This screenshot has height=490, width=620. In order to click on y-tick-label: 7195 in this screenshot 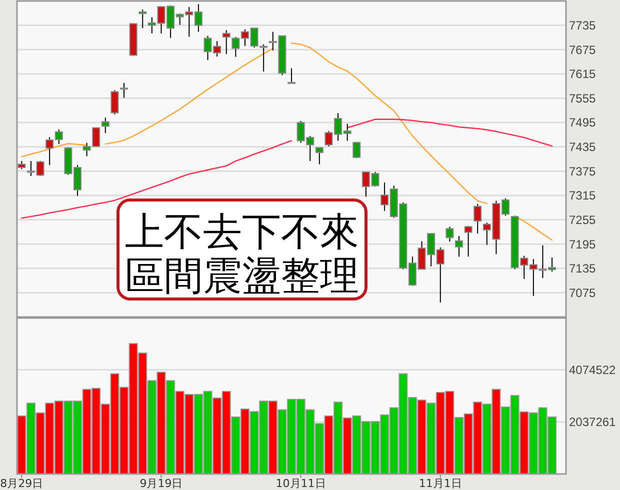, I will do `click(582, 244)`.